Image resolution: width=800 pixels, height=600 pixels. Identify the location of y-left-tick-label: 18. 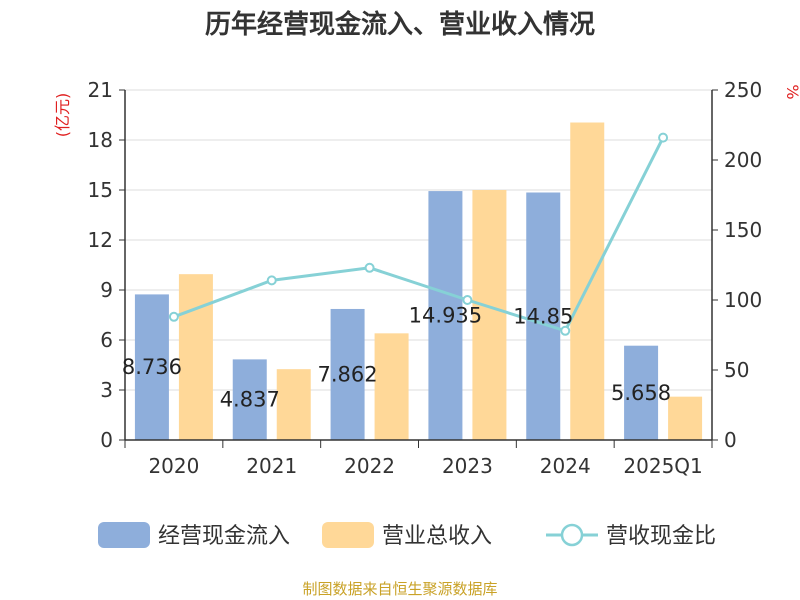
(100, 140).